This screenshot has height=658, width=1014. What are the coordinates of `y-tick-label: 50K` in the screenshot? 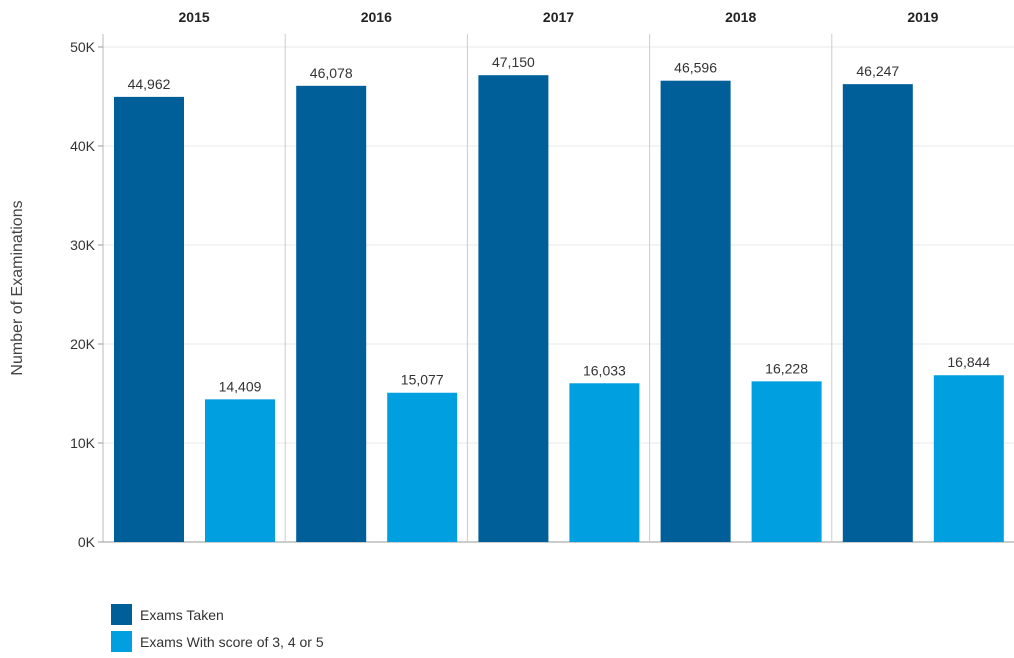 It's located at (83, 47).